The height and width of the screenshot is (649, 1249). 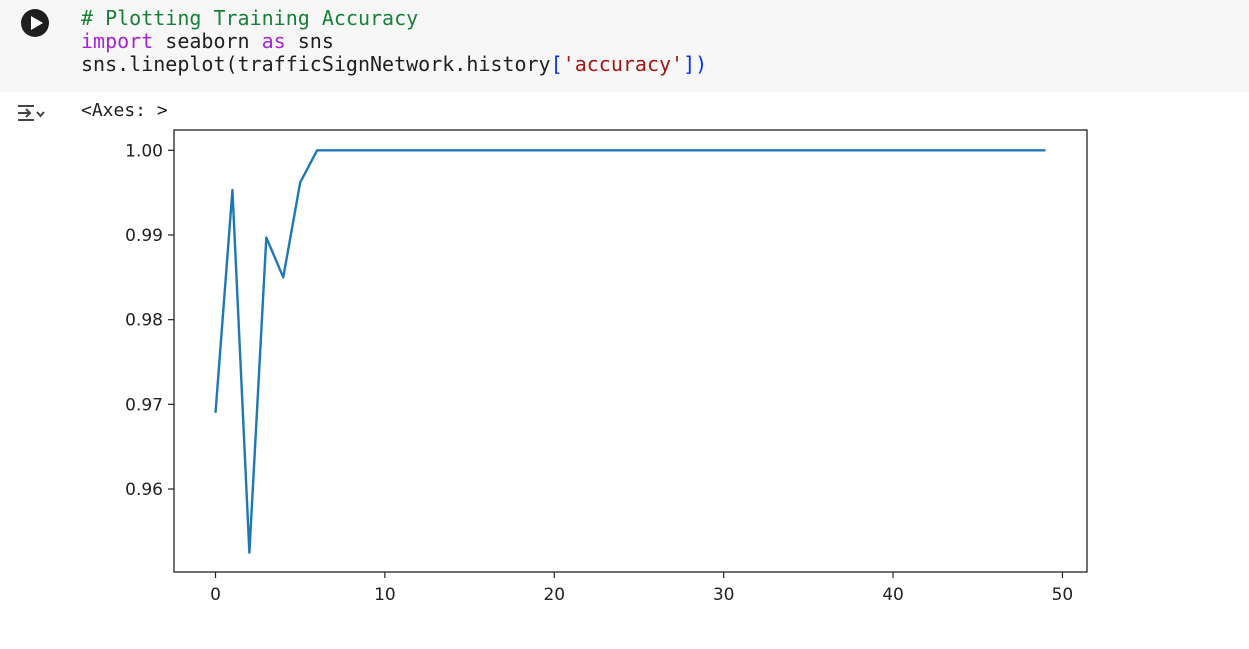 I want to click on y-axis: 0.96 0.97 0.98 0.99 1.00, so click(x=149, y=320).